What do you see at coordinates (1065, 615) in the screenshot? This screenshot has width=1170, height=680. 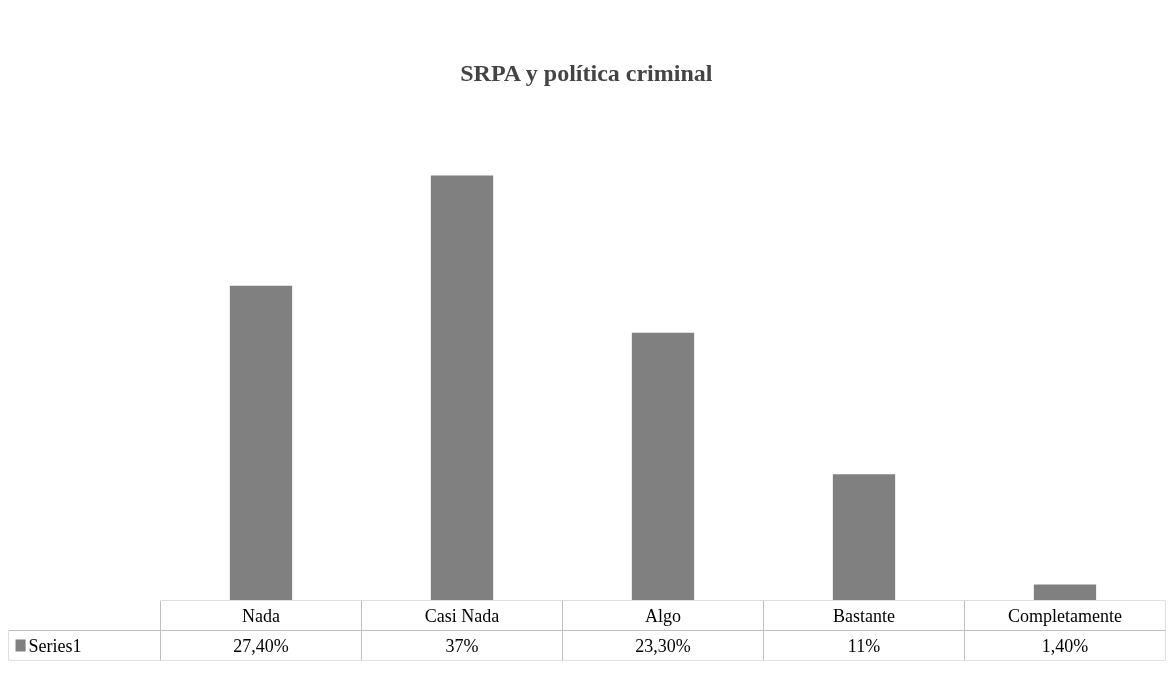 I see `x-tick-label: Completamente` at bounding box center [1065, 615].